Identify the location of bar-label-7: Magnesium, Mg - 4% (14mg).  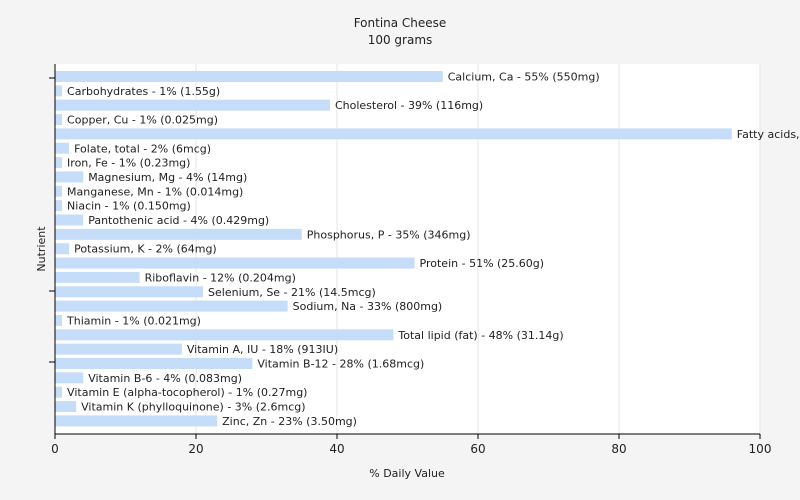
(167, 177).